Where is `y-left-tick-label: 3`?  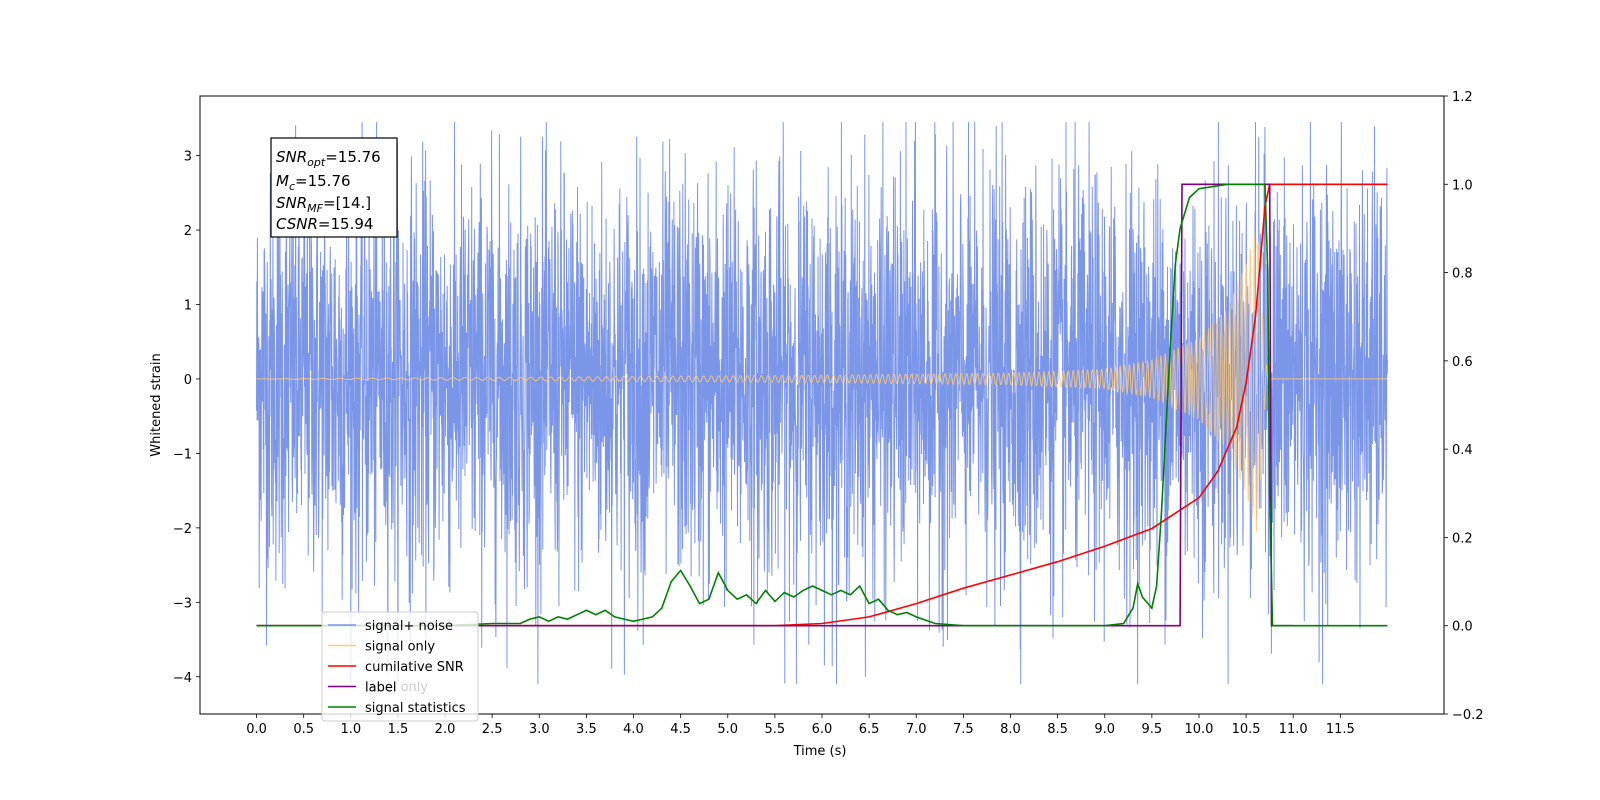 y-left-tick-label: 3 is located at coordinates (188, 157).